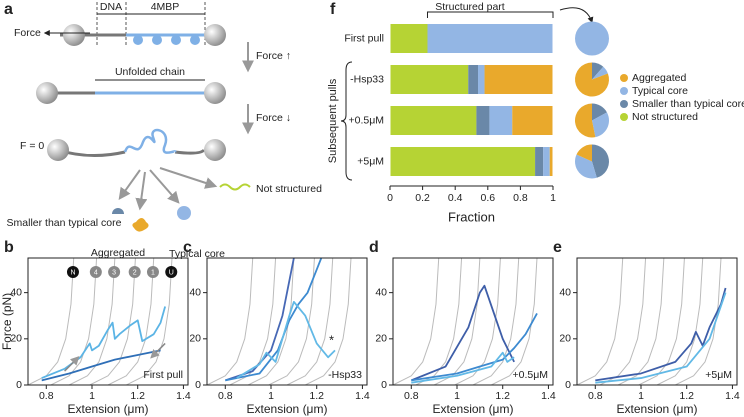 The height and width of the screenshot is (417, 744). I want to click on bracket, so click(490, 14).